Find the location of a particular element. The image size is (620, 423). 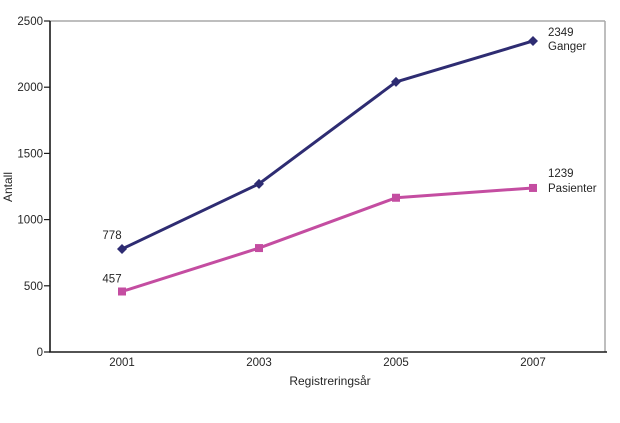

y-tick-label: 0 is located at coordinates (40, 353).